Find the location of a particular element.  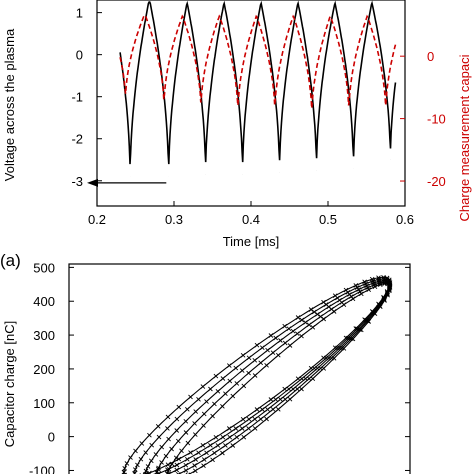

top-x-tick-label: 0.5 is located at coordinates (328, 219).